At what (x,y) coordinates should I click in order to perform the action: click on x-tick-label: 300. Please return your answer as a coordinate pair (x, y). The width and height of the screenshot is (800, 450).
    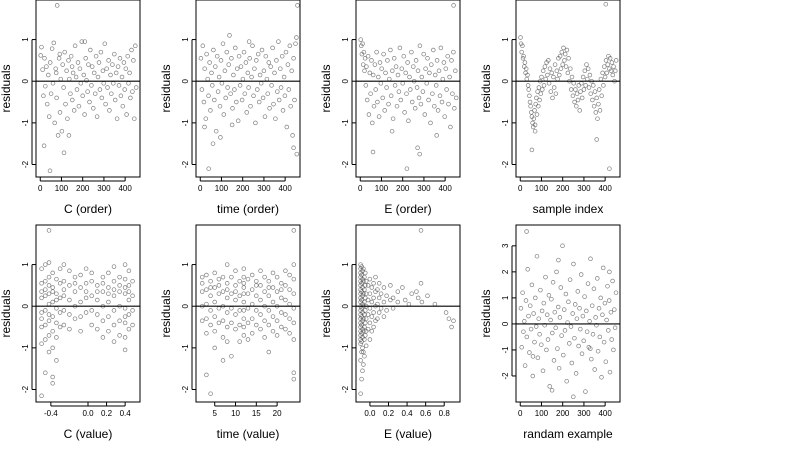
    Looking at the image, I should click on (264, 188).